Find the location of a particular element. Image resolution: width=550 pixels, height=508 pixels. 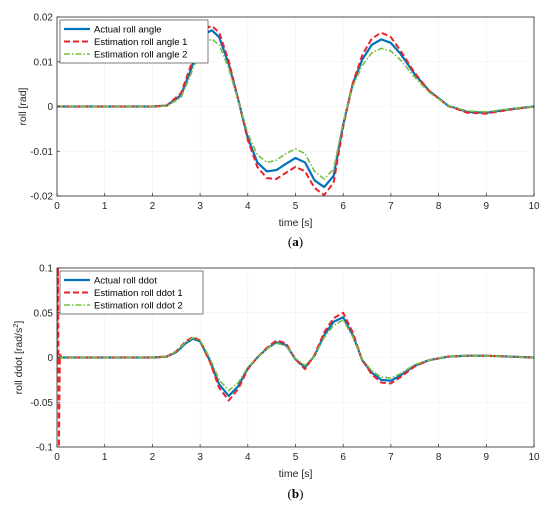

x-tick-label-b-6: 6 is located at coordinates (343, 457).